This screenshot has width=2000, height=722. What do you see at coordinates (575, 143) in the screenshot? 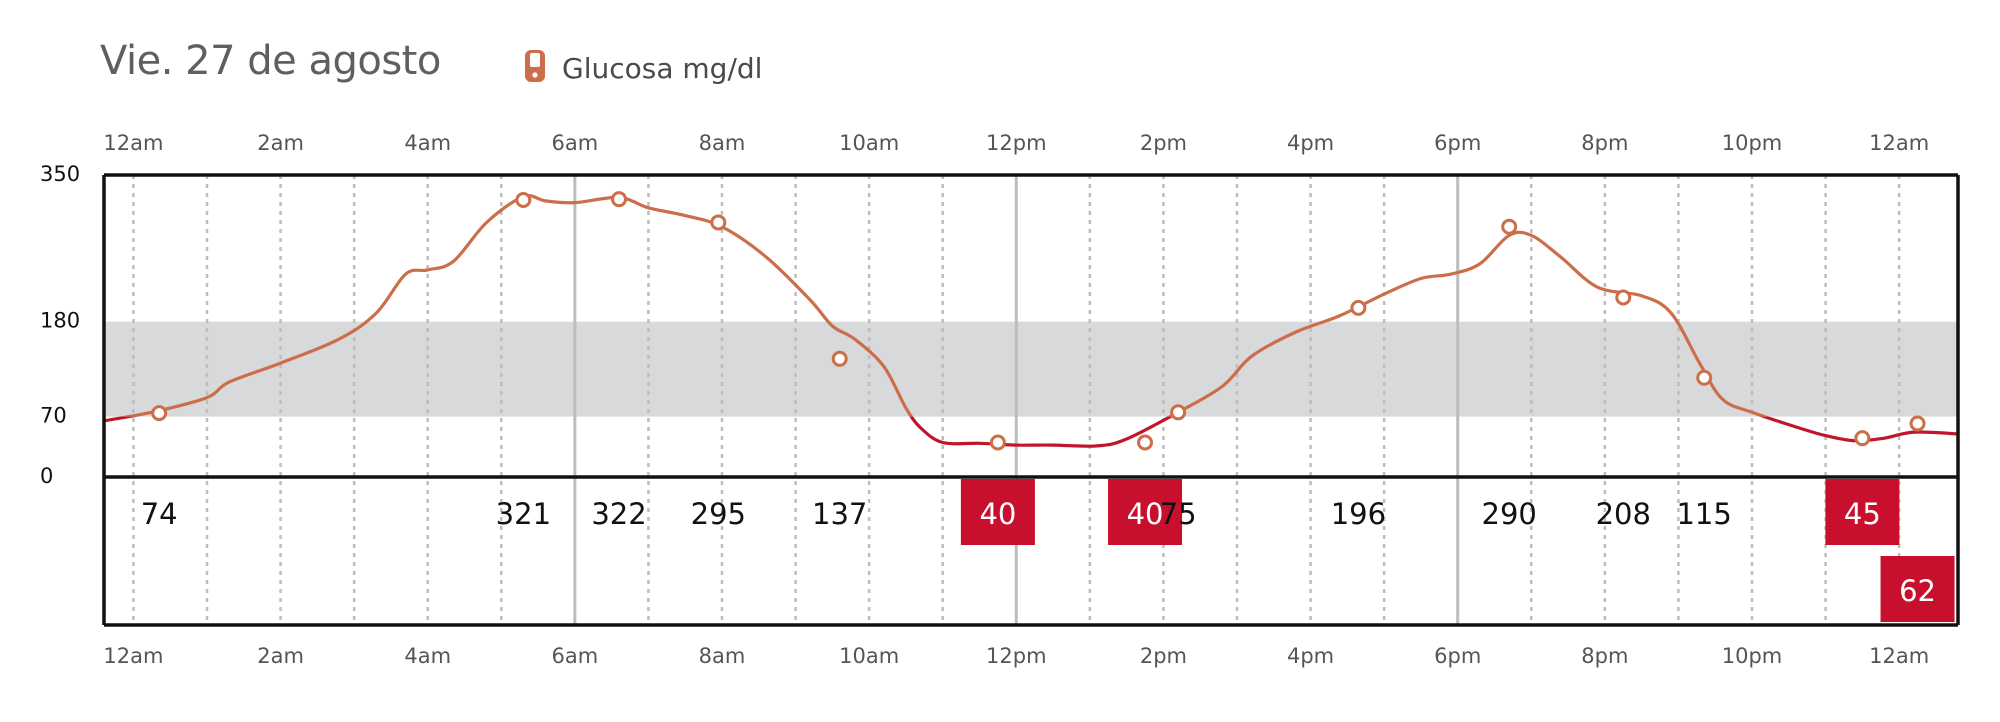
I see `x-tick-label-top: 6am` at bounding box center [575, 143].